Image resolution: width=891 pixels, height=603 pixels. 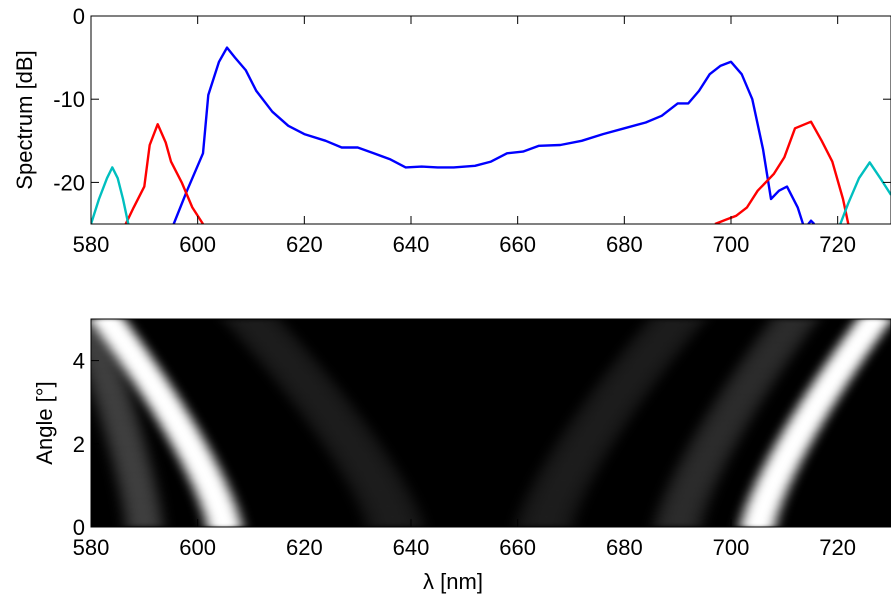 I want to click on angle-map-x-tick-label: 580, so click(x=91, y=547).